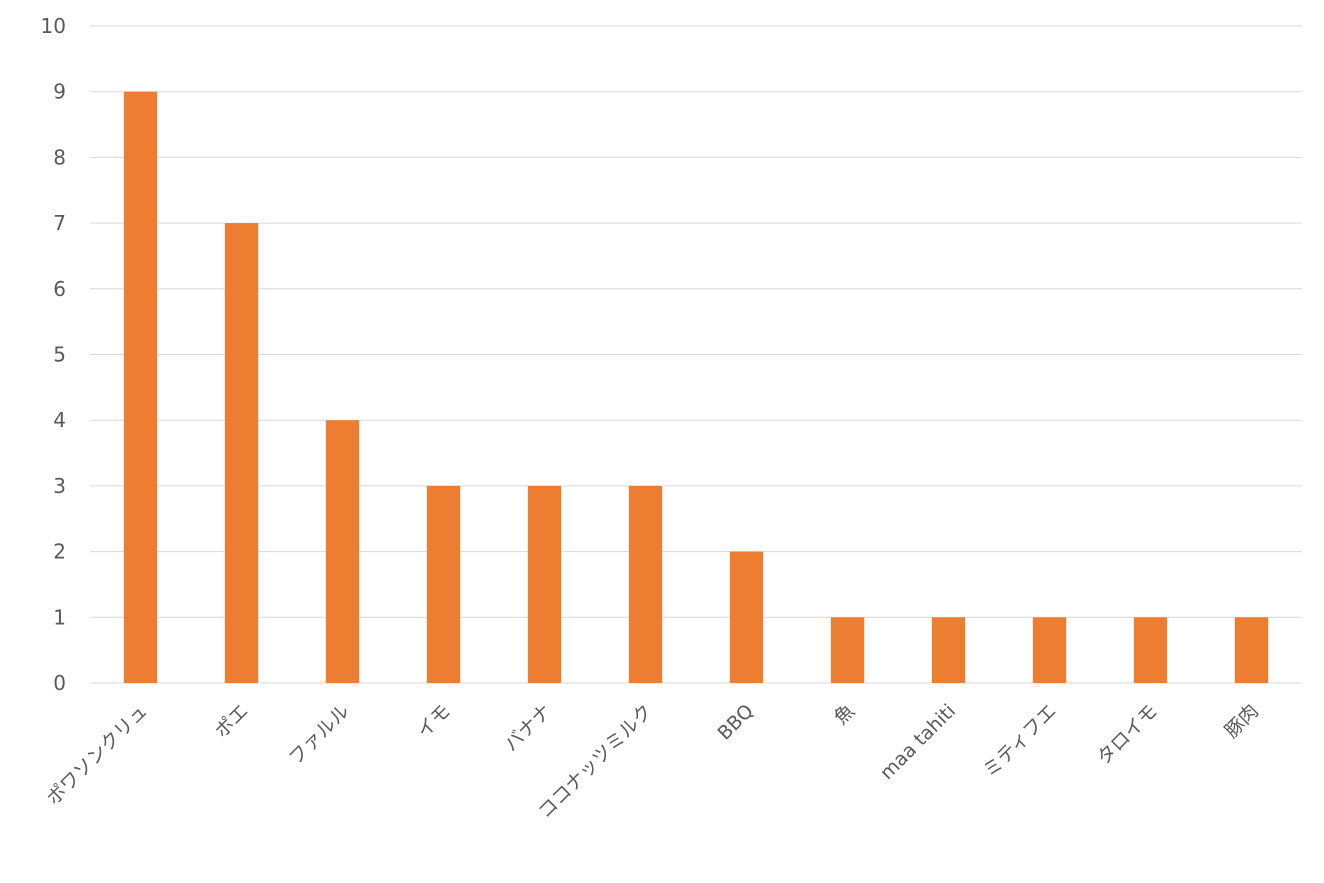  Describe the element at coordinates (59, 92) in the screenshot. I see `y-tick-label: 9` at that location.